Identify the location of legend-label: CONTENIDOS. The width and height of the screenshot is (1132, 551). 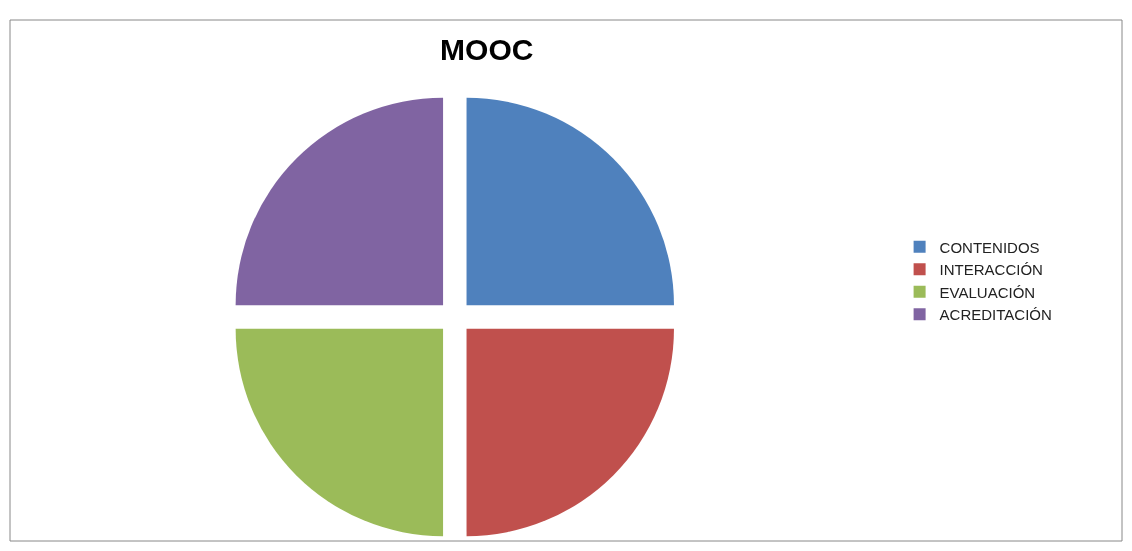
(989, 247).